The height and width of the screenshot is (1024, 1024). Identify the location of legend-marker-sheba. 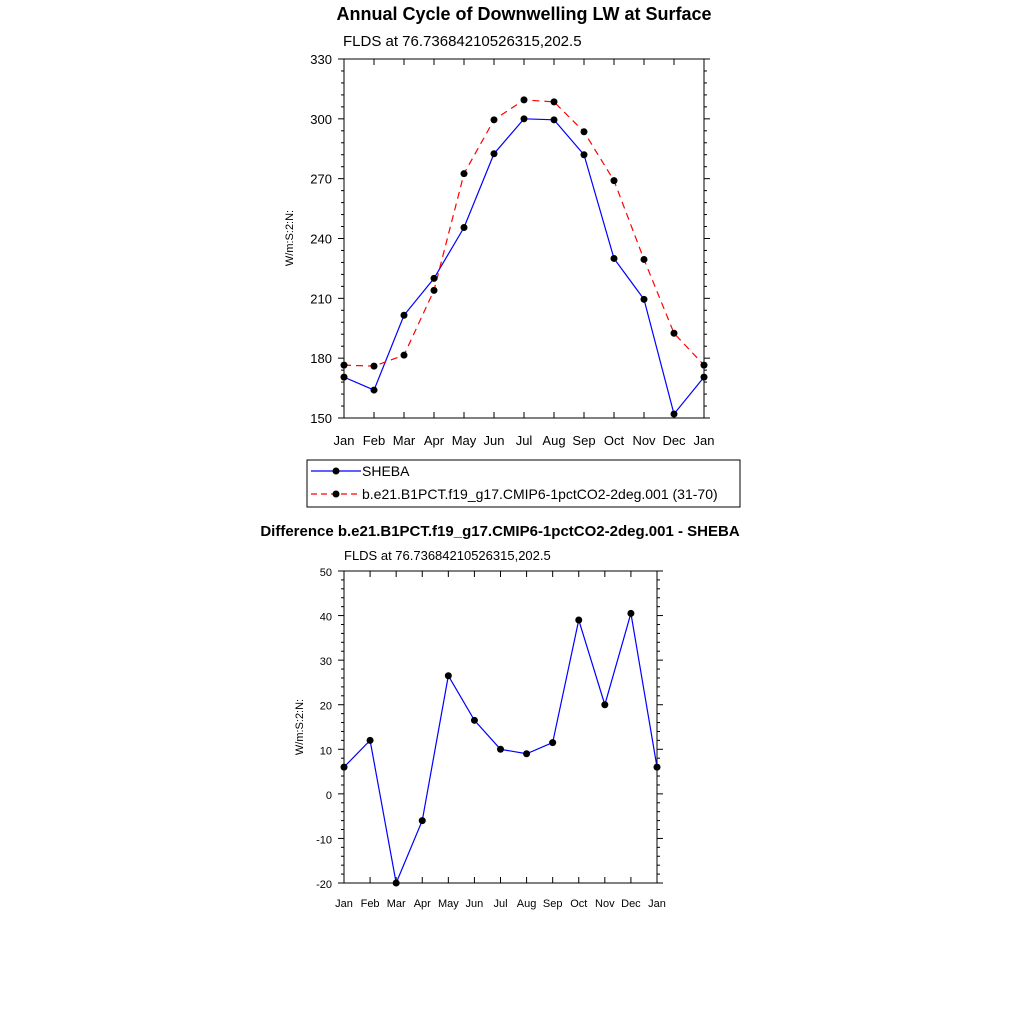
(336, 471).